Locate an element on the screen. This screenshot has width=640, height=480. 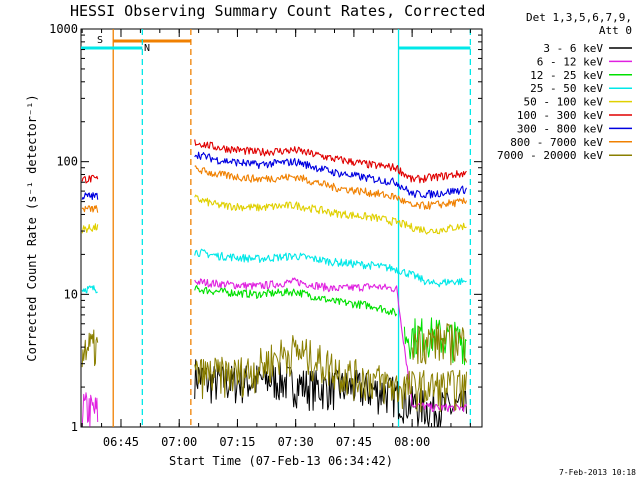
legend-label-5: 100 - 300 keV is located at coordinates (560, 115).